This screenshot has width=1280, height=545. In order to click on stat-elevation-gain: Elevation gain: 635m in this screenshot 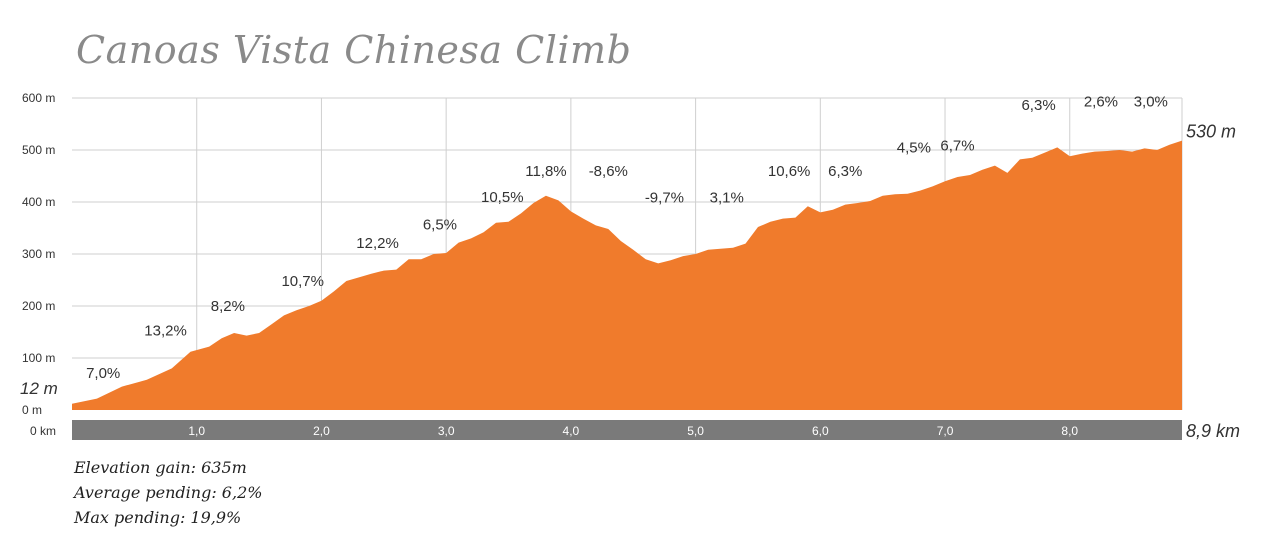, I will do `click(160, 467)`.